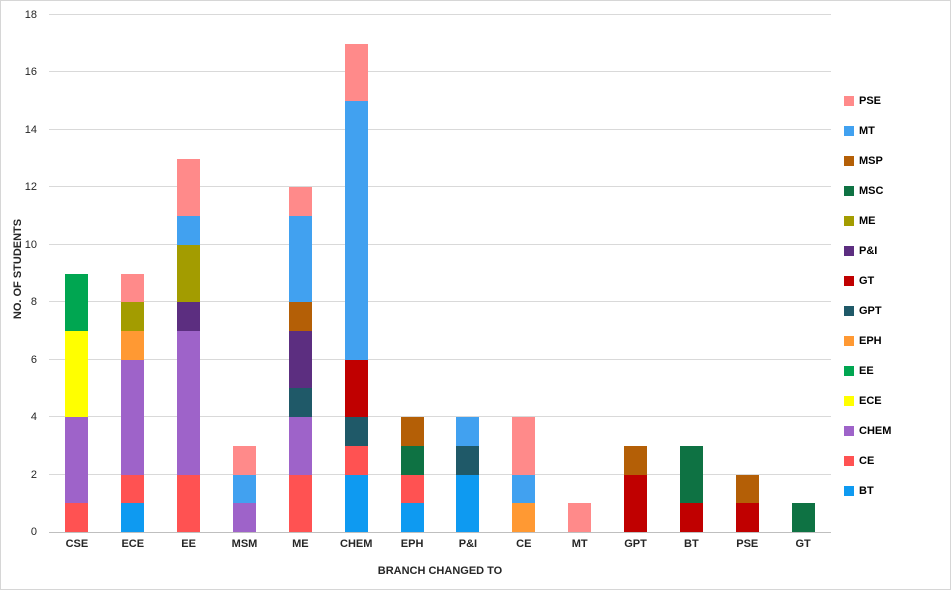 The height and width of the screenshot is (590, 951). What do you see at coordinates (133, 316) in the screenshot?
I see `bar-segment-ece-me` at bounding box center [133, 316].